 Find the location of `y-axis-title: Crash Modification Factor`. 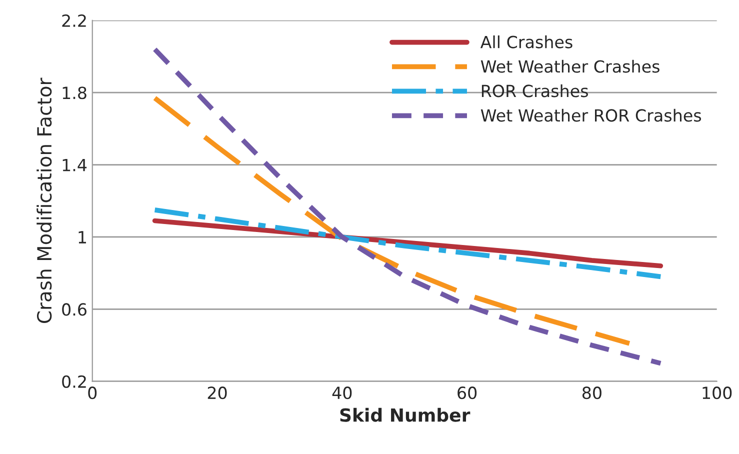

y-axis-title: Crash Modification Factor is located at coordinates (44, 200).